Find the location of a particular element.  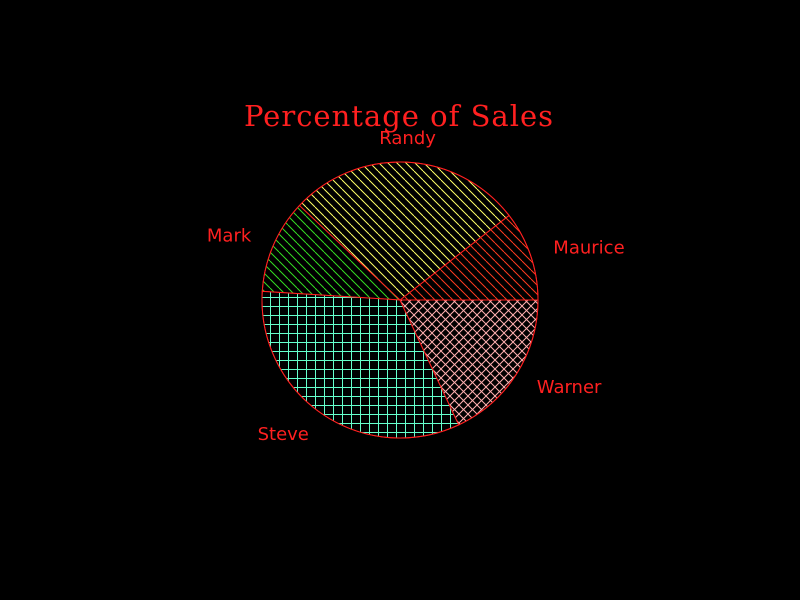

slice-label-maurice: Maurice is located at coordinates (588, 248).